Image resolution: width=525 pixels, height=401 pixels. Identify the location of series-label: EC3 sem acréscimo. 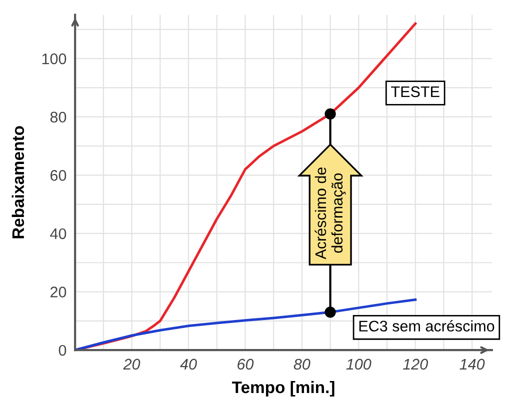
(426, 326).